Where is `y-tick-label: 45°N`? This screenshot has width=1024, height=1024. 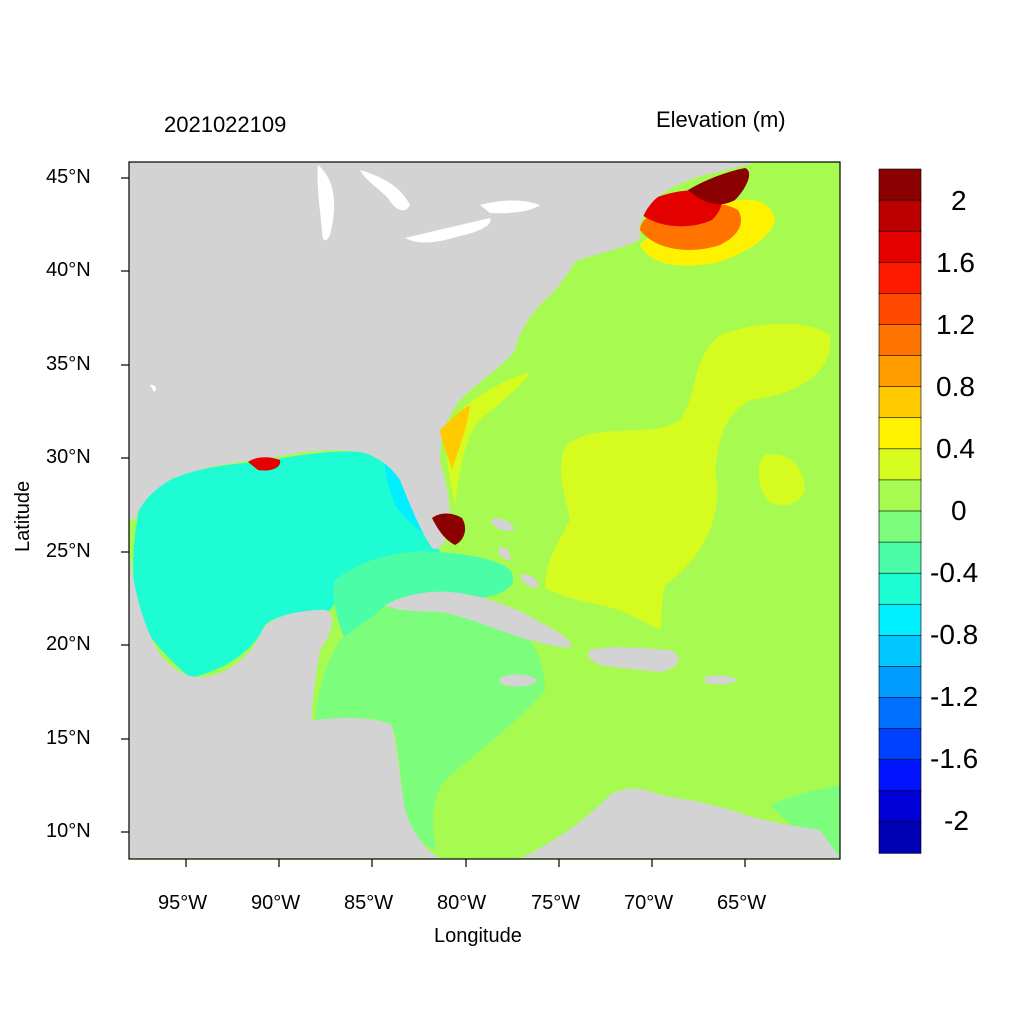
y-tick-label: 45°N is located at coordinates (68, 177).